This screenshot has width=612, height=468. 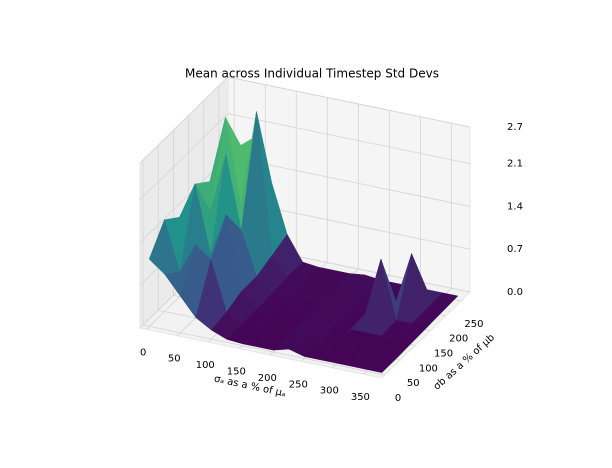 I want to click on z-tick-label: 1.4, so click(x=515, y=206).